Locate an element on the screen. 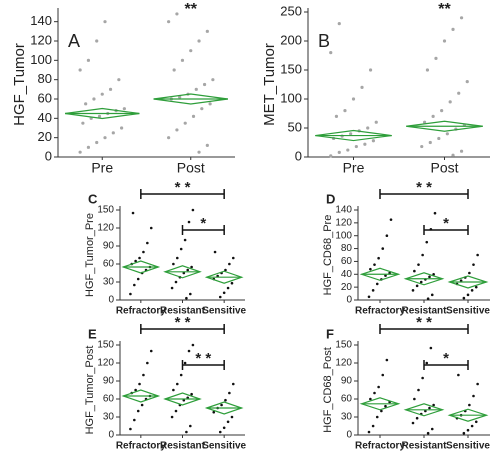 Image resolution: width=500 pixels, height=455 pixels. y-axis-label: MET_Tumor is located at coordinates (269, 84).